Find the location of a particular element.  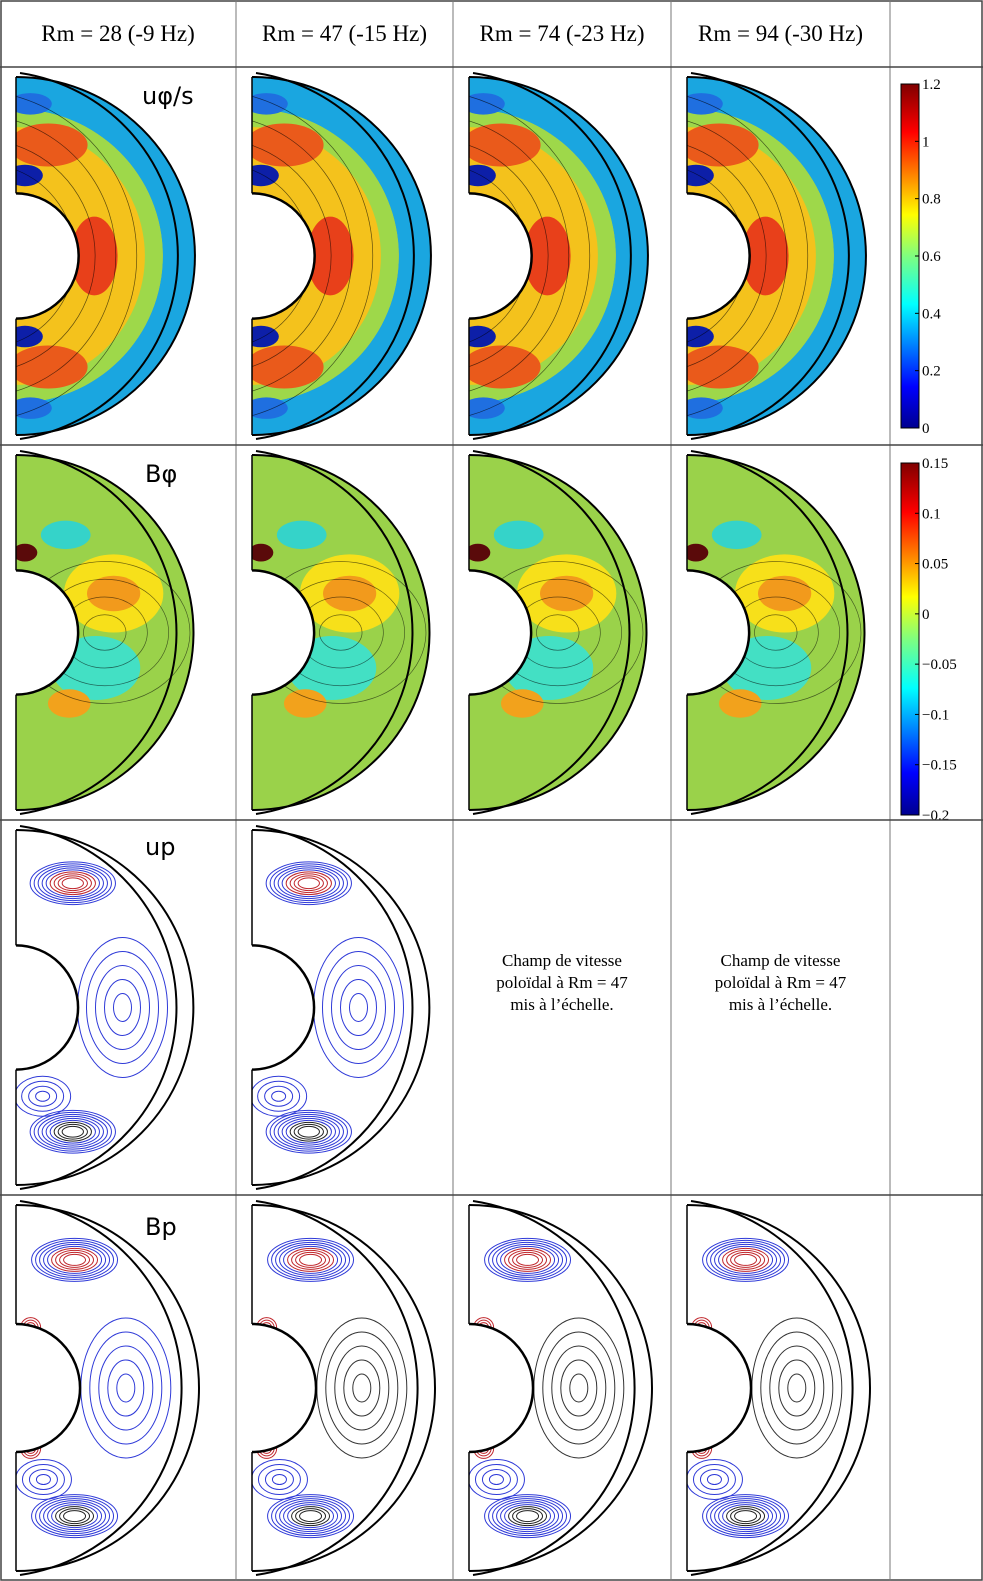

plot-bphi-col3 is located at coordinates (558, 632).